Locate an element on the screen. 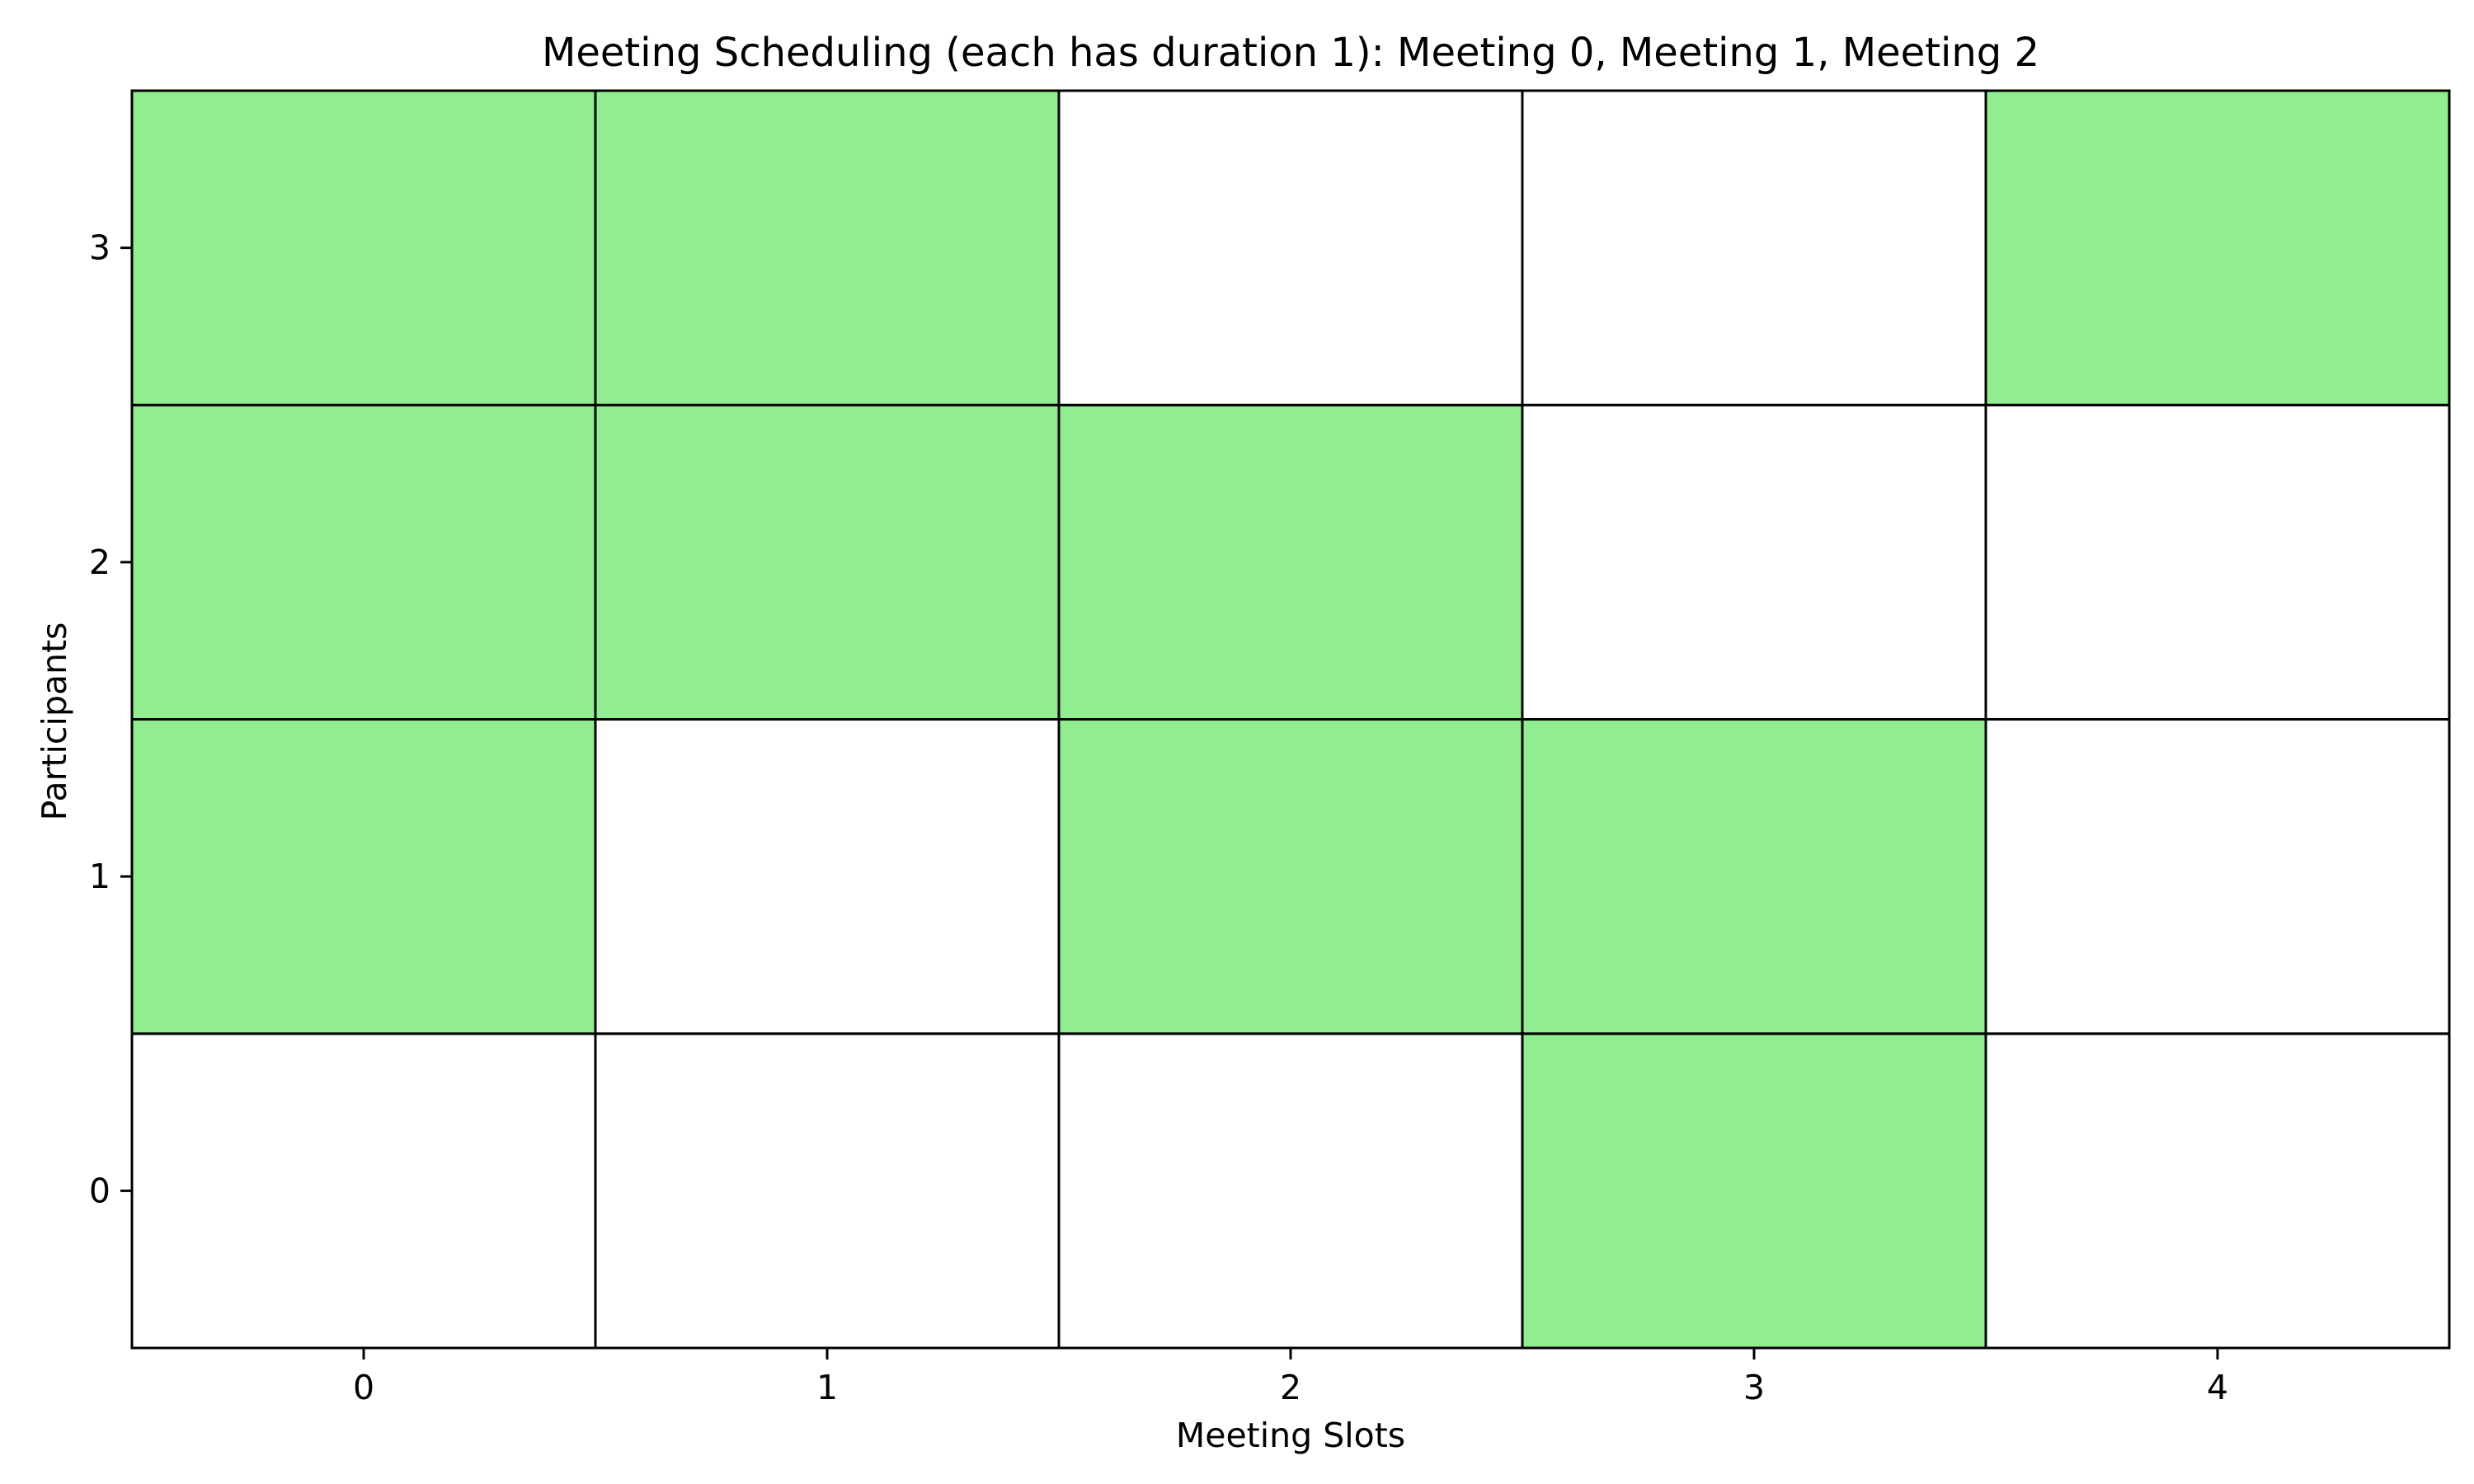  y-axis-label: Participants is located at coordinates (54, 721).